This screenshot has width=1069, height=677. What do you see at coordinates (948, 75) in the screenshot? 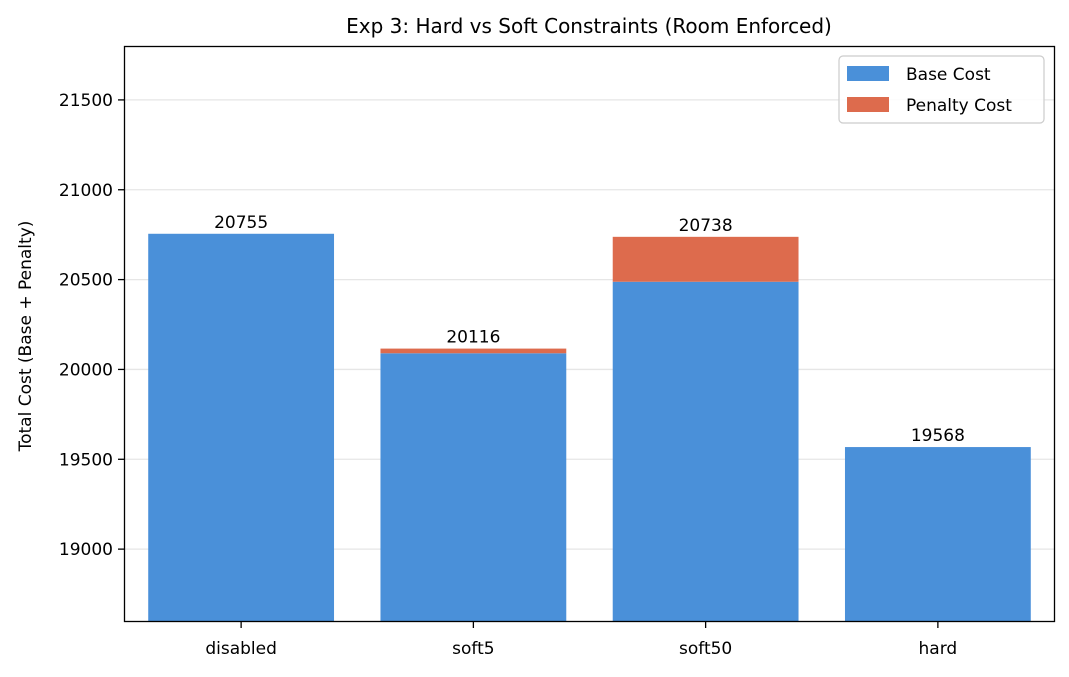
I see `legend-label: Base Cost` at bounding box center [948, 75].